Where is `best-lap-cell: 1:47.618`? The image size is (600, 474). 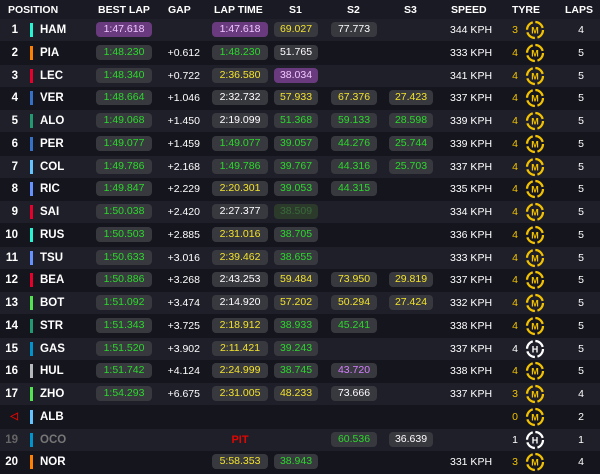 best-lap-cell: 1:47.618 is located at coordinates (124, 29).